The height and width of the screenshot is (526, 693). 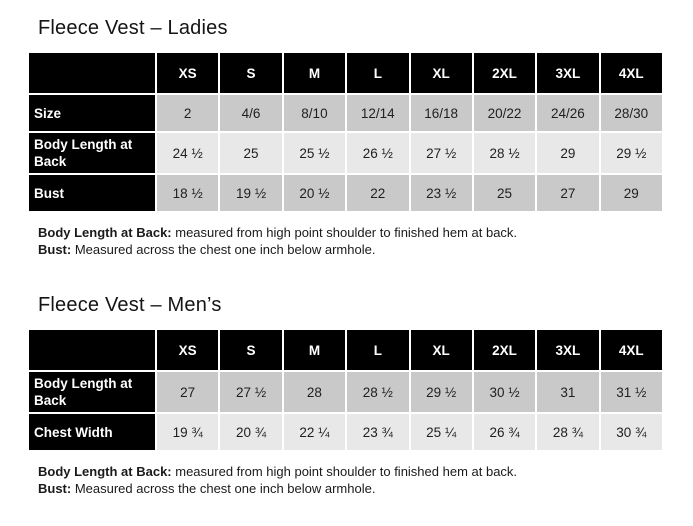 I want to click on size-value-cell: 31 ½, so click(x=631, y=392).